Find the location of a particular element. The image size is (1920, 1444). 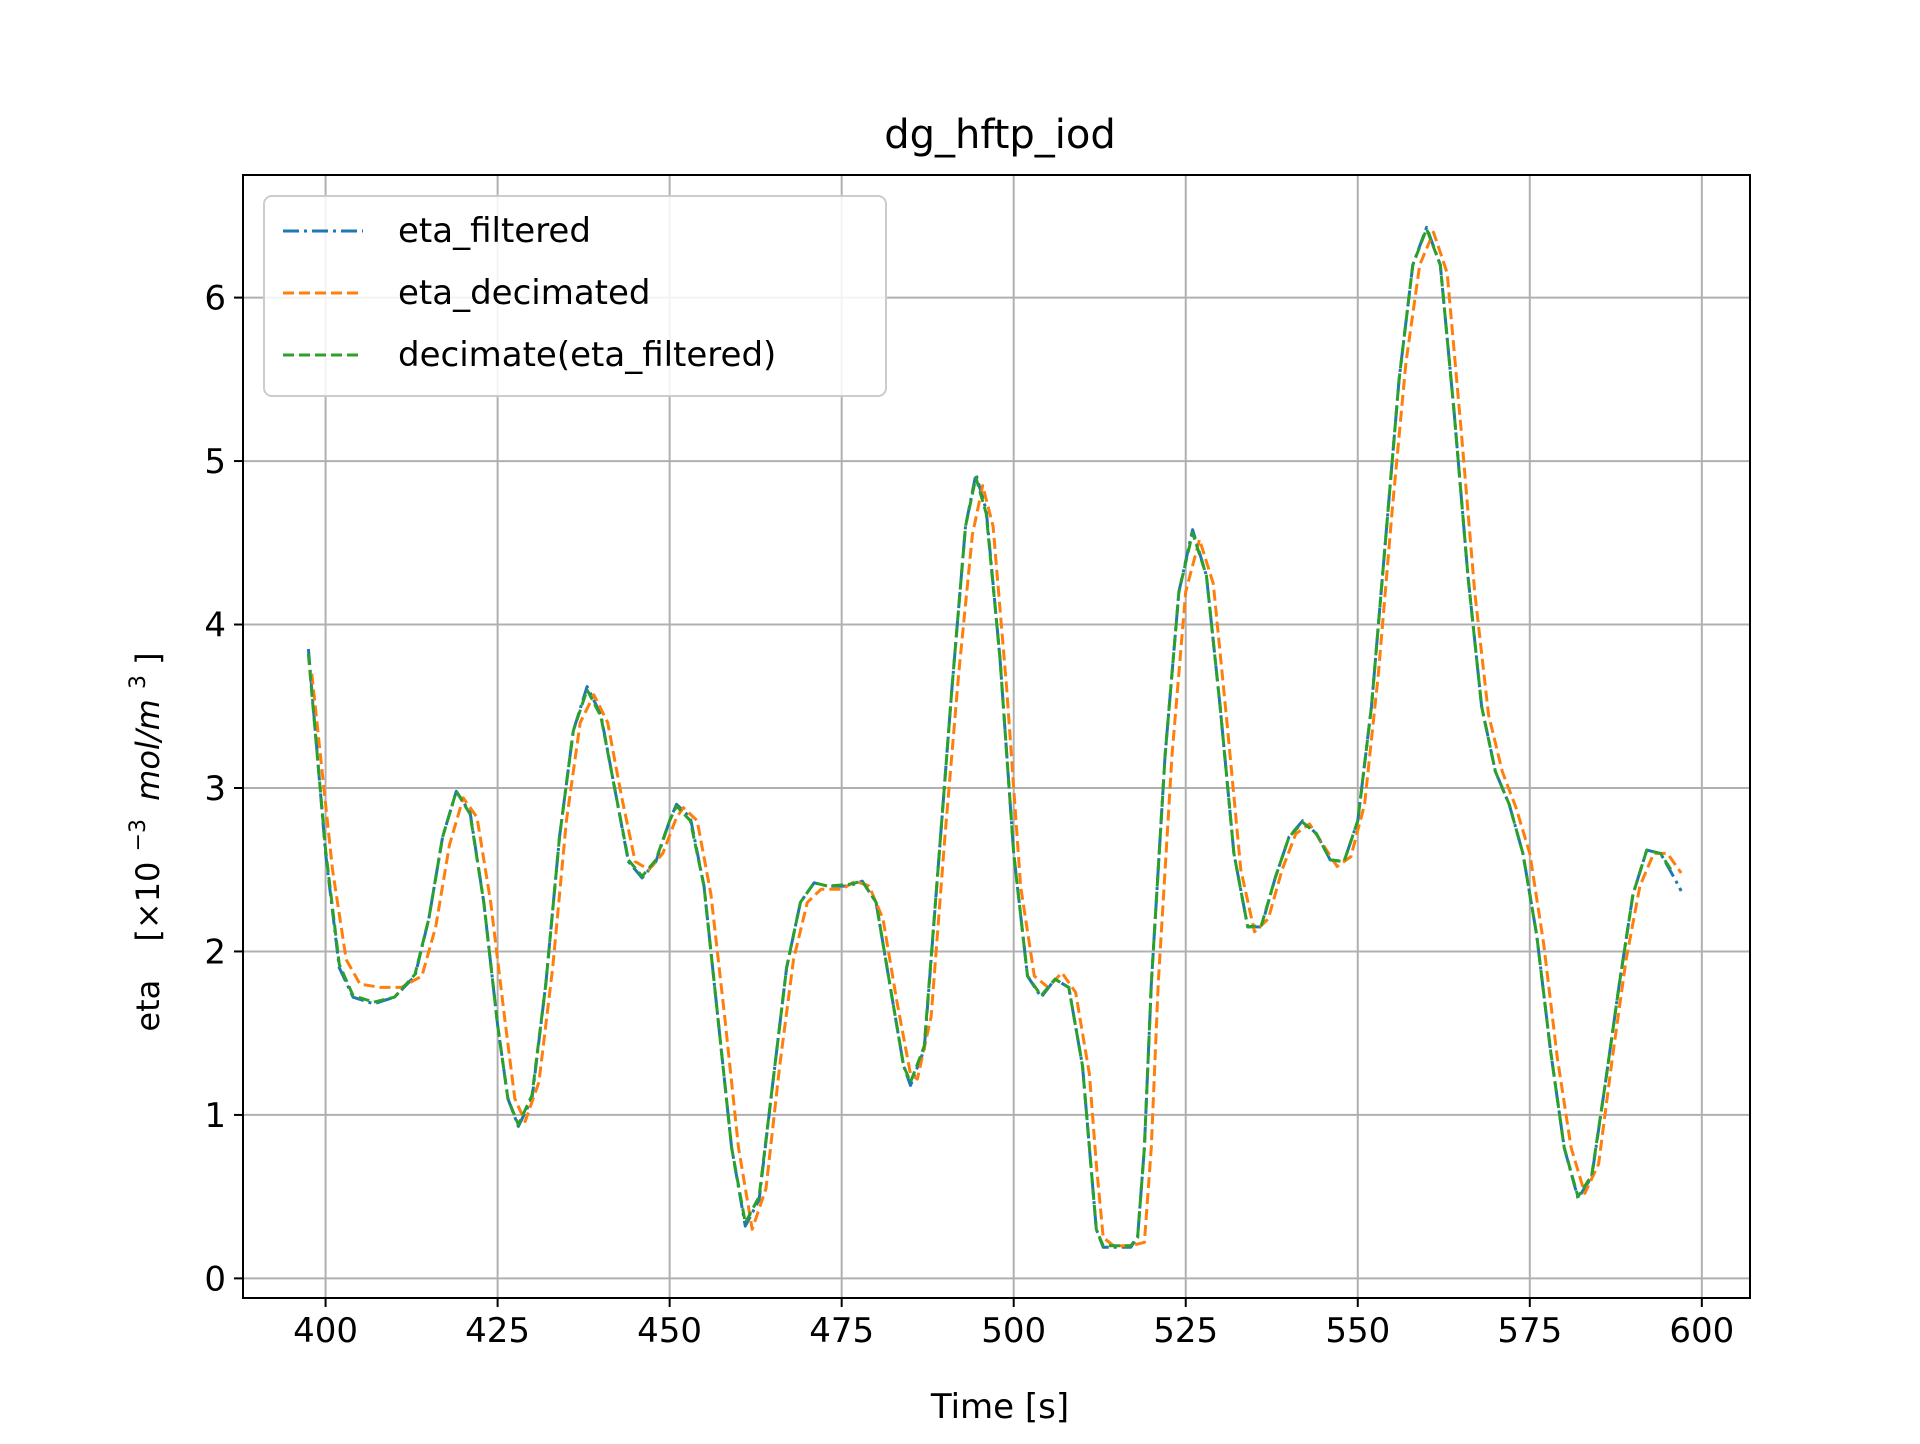

chart-title: dg_hftp_iod is located at coordinates (1000, 135).